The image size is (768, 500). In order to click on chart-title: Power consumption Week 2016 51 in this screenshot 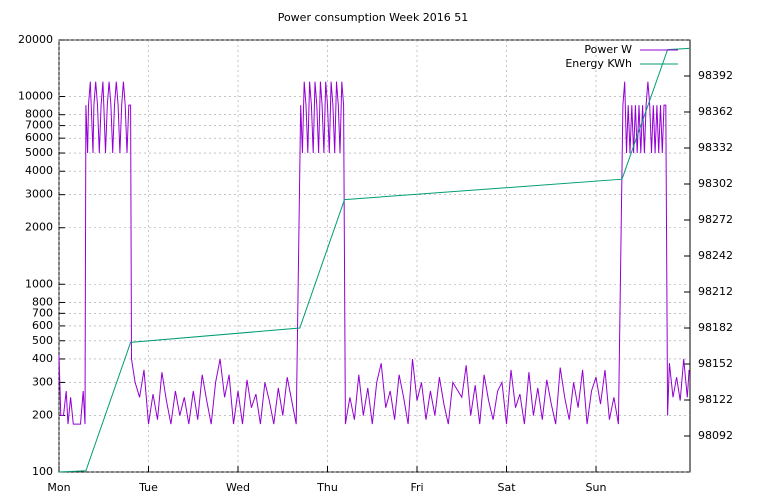, I will do `click(373, 17)`.